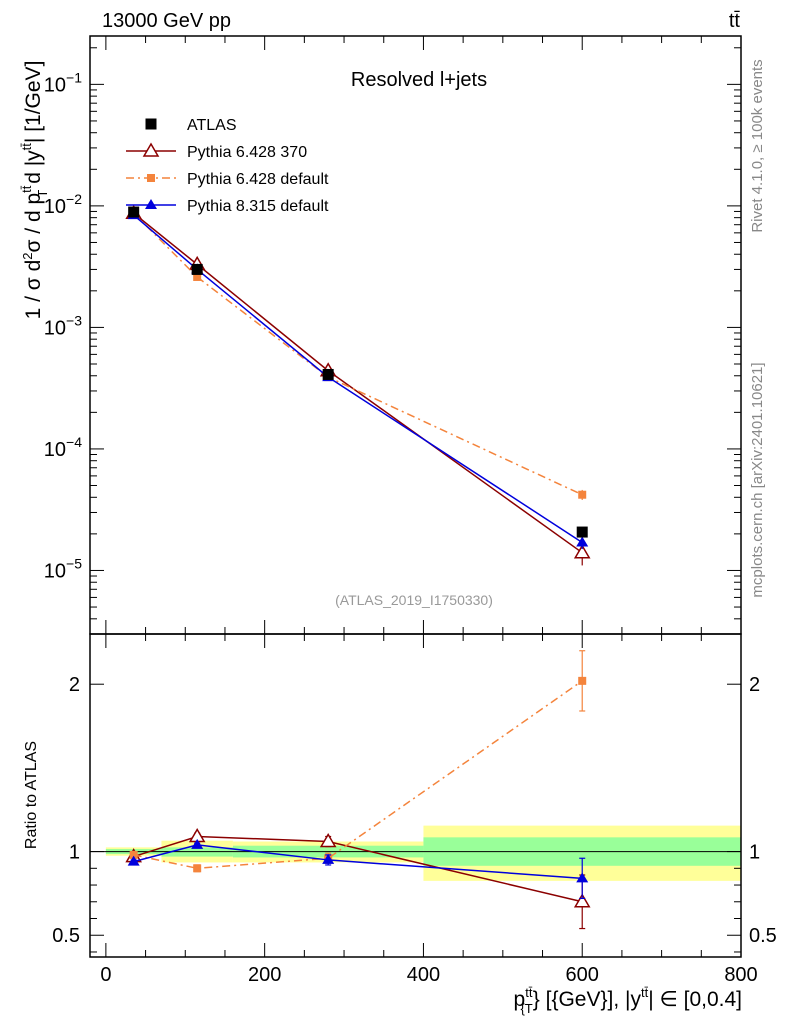  I want to click on analysis-label: (ATLAS_2019_I1750330), so click(414, 600).